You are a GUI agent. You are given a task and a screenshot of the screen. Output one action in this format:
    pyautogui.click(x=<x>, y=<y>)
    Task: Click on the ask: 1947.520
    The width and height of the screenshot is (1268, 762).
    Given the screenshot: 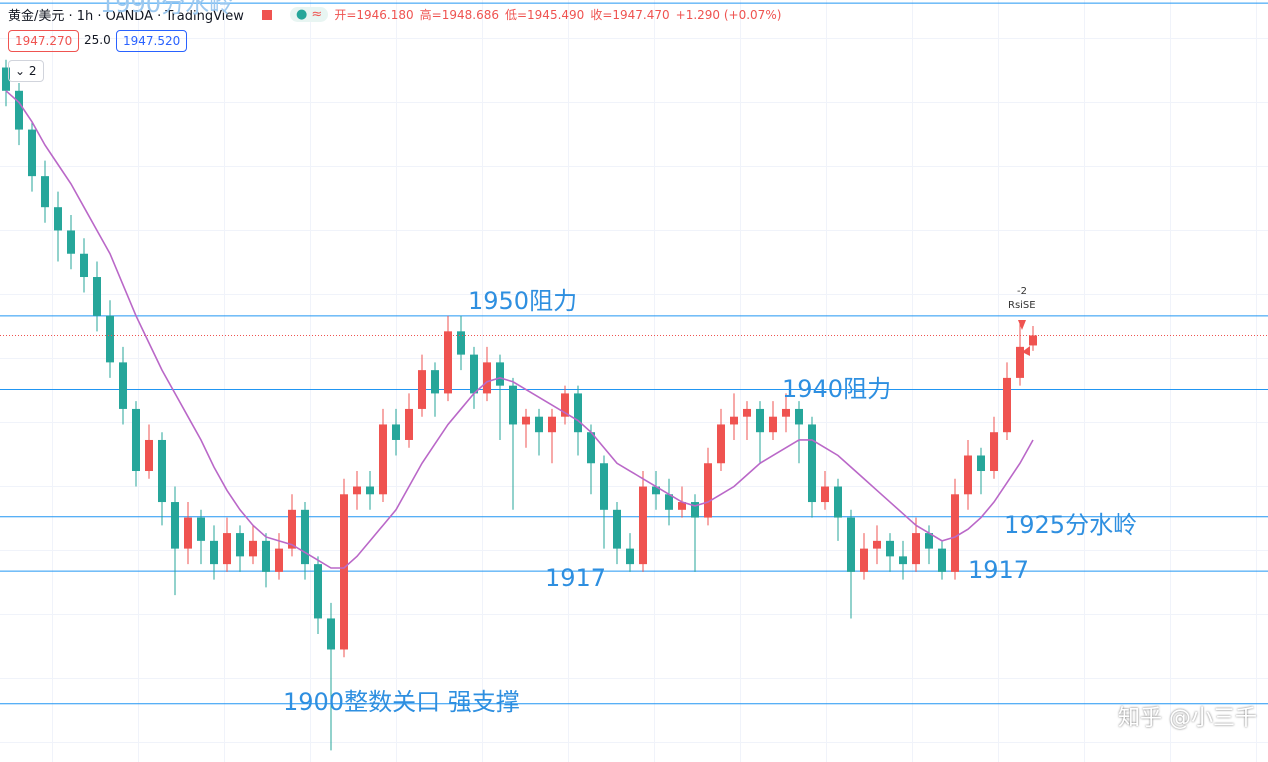 What is the action you would take?
    pyautogui.click(x=152, y=41)
    